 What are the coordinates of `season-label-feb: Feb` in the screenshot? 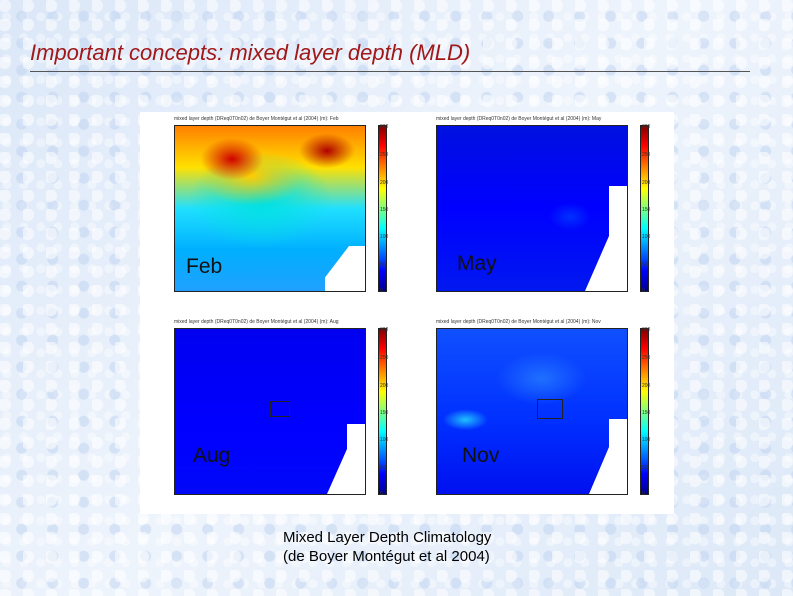 It's located at (204, 266).